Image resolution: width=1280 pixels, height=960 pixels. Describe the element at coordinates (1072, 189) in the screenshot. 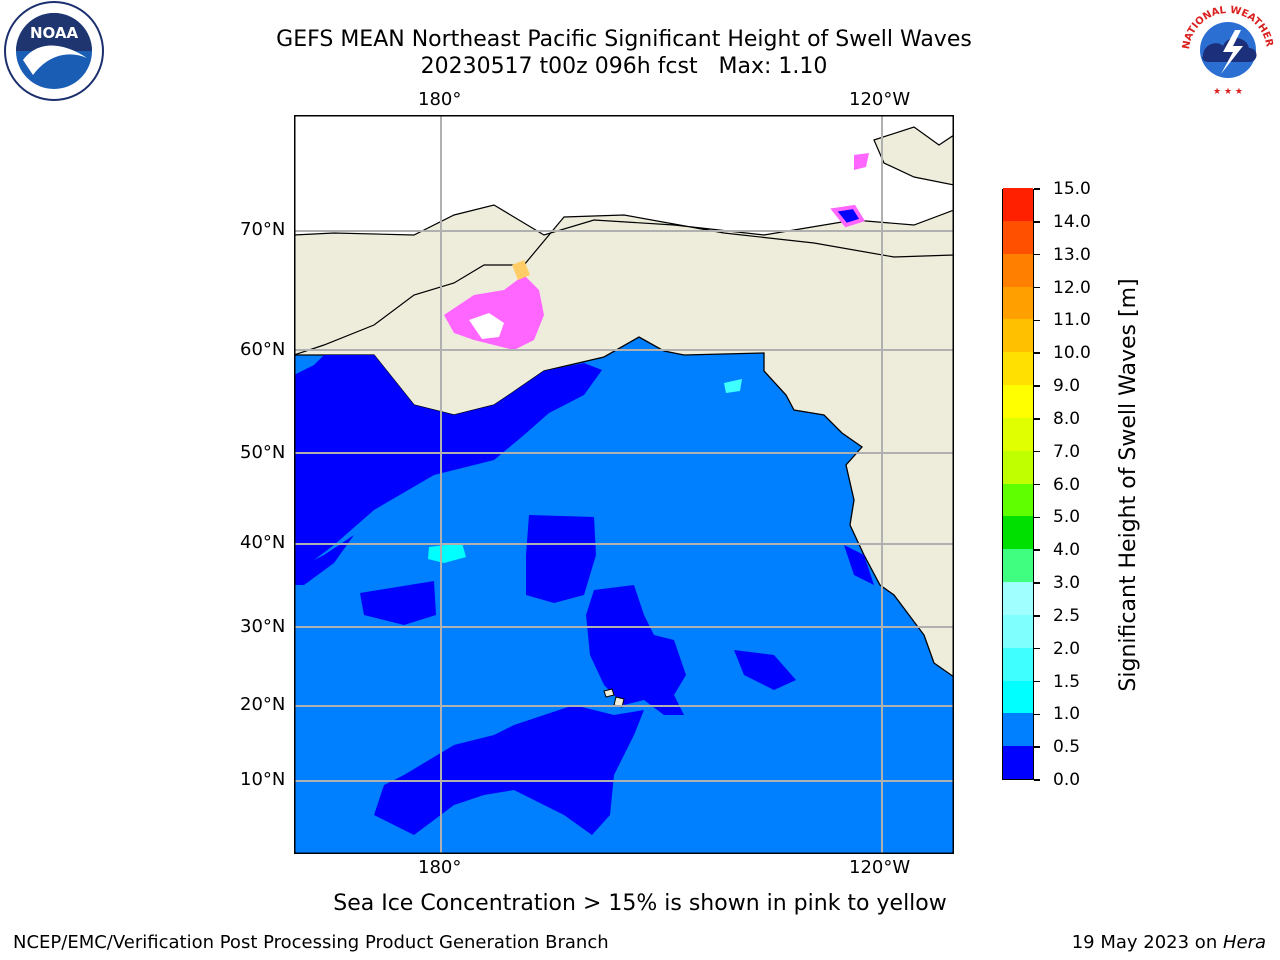

I see `colorbar-tick-label: 15.0` at that location.